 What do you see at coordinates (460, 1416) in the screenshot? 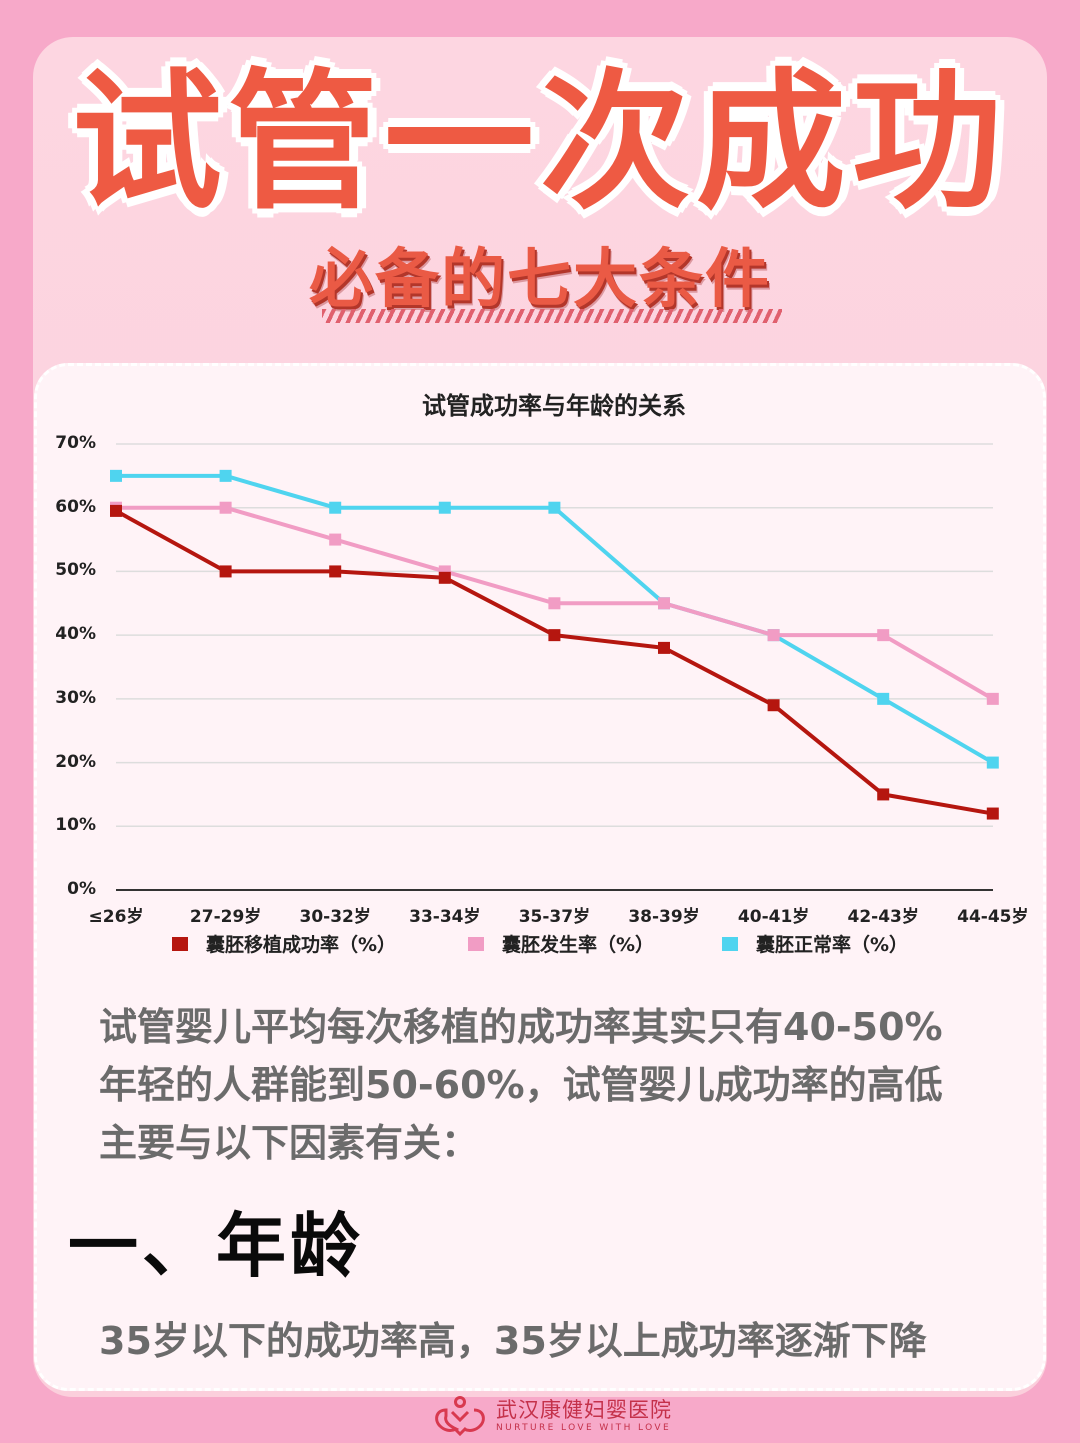
I see `hospital-logo-icon` at bounding box center [460, 1416].